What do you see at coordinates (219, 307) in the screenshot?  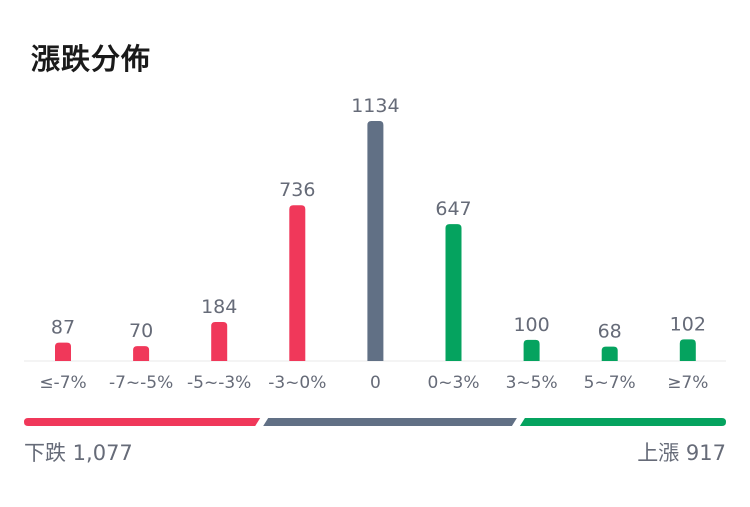 I see `value-label-2: 184` at bounding box center [219, 307].